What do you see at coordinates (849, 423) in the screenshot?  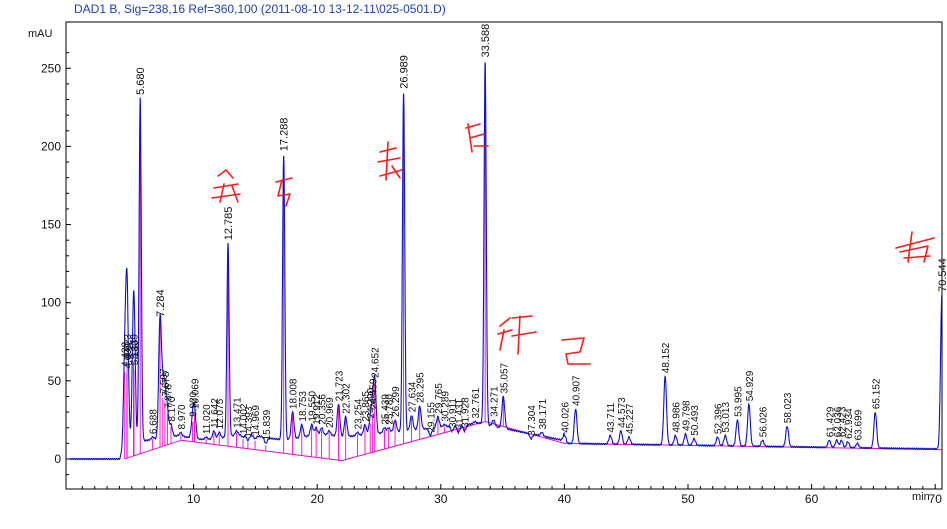 I see `peak-label: 62.934` at bounding box center [849, 423].